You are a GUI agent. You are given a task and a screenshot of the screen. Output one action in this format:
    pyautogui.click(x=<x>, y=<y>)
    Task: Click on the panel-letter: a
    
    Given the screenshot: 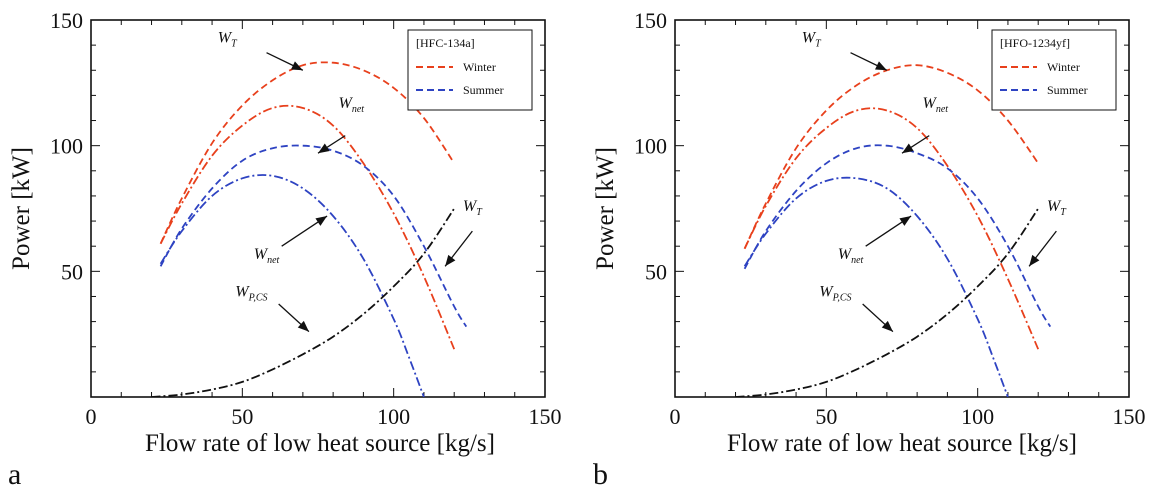 What is the action you would take?
    pyautogui.click(x=14, y=474)
    